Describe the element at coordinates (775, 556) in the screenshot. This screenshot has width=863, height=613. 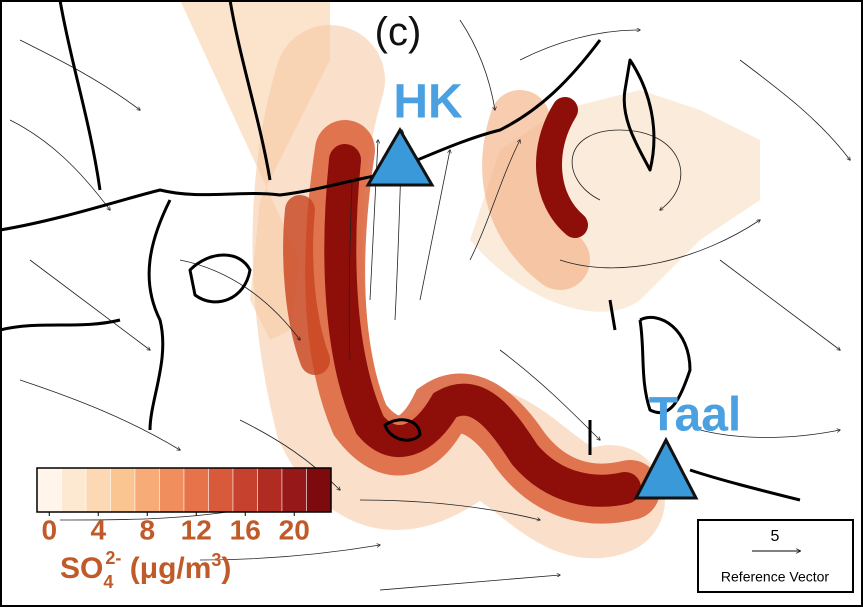
I see `reference-box` at that location.